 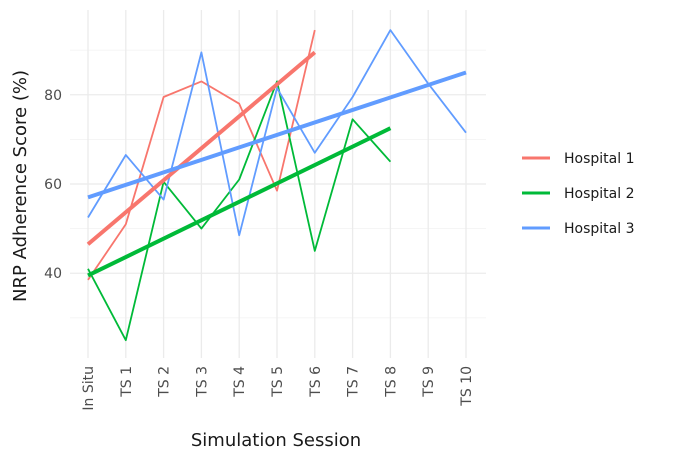 What do you see at coordinates (53, 274) in the screenshot?
I see `y-tick-label: 40` at bounding box center [53, 274].